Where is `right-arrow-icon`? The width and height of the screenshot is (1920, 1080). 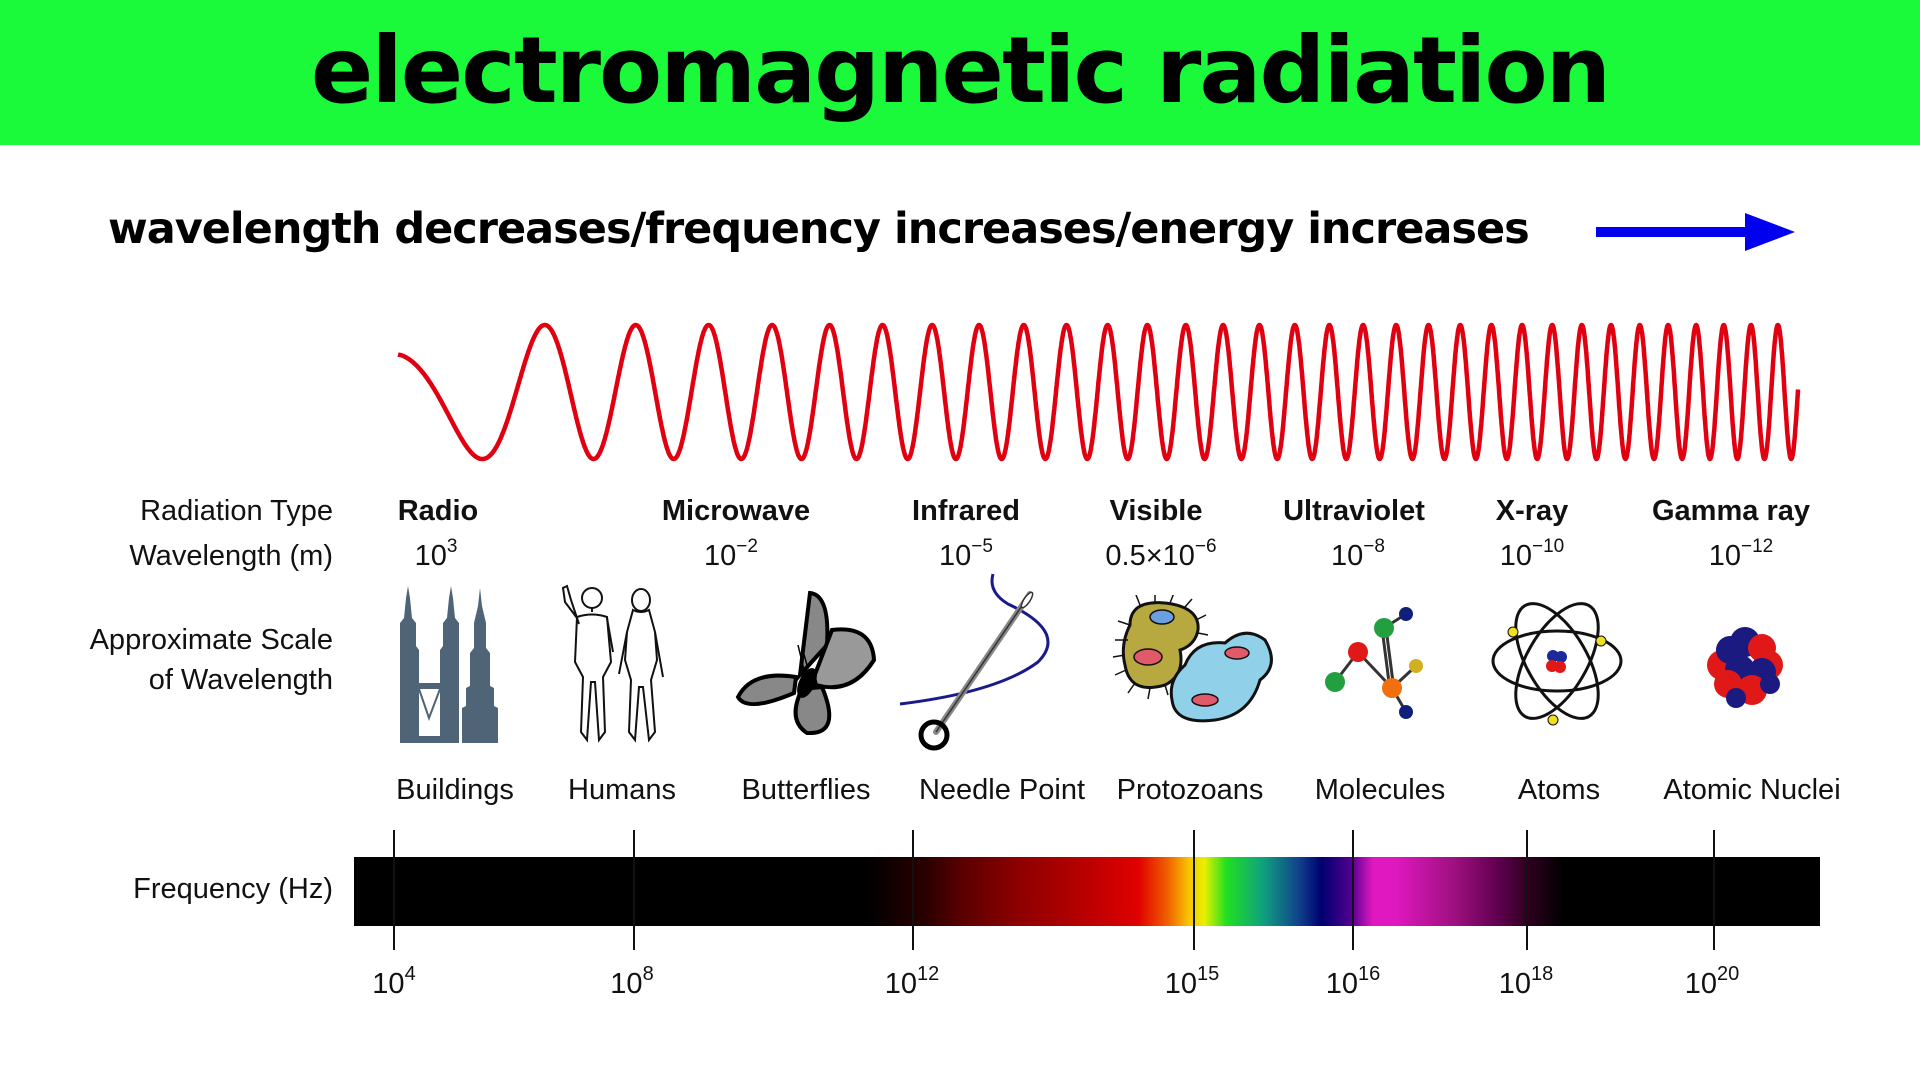 right-arrow-icon is located at coordinates (1695, 232).